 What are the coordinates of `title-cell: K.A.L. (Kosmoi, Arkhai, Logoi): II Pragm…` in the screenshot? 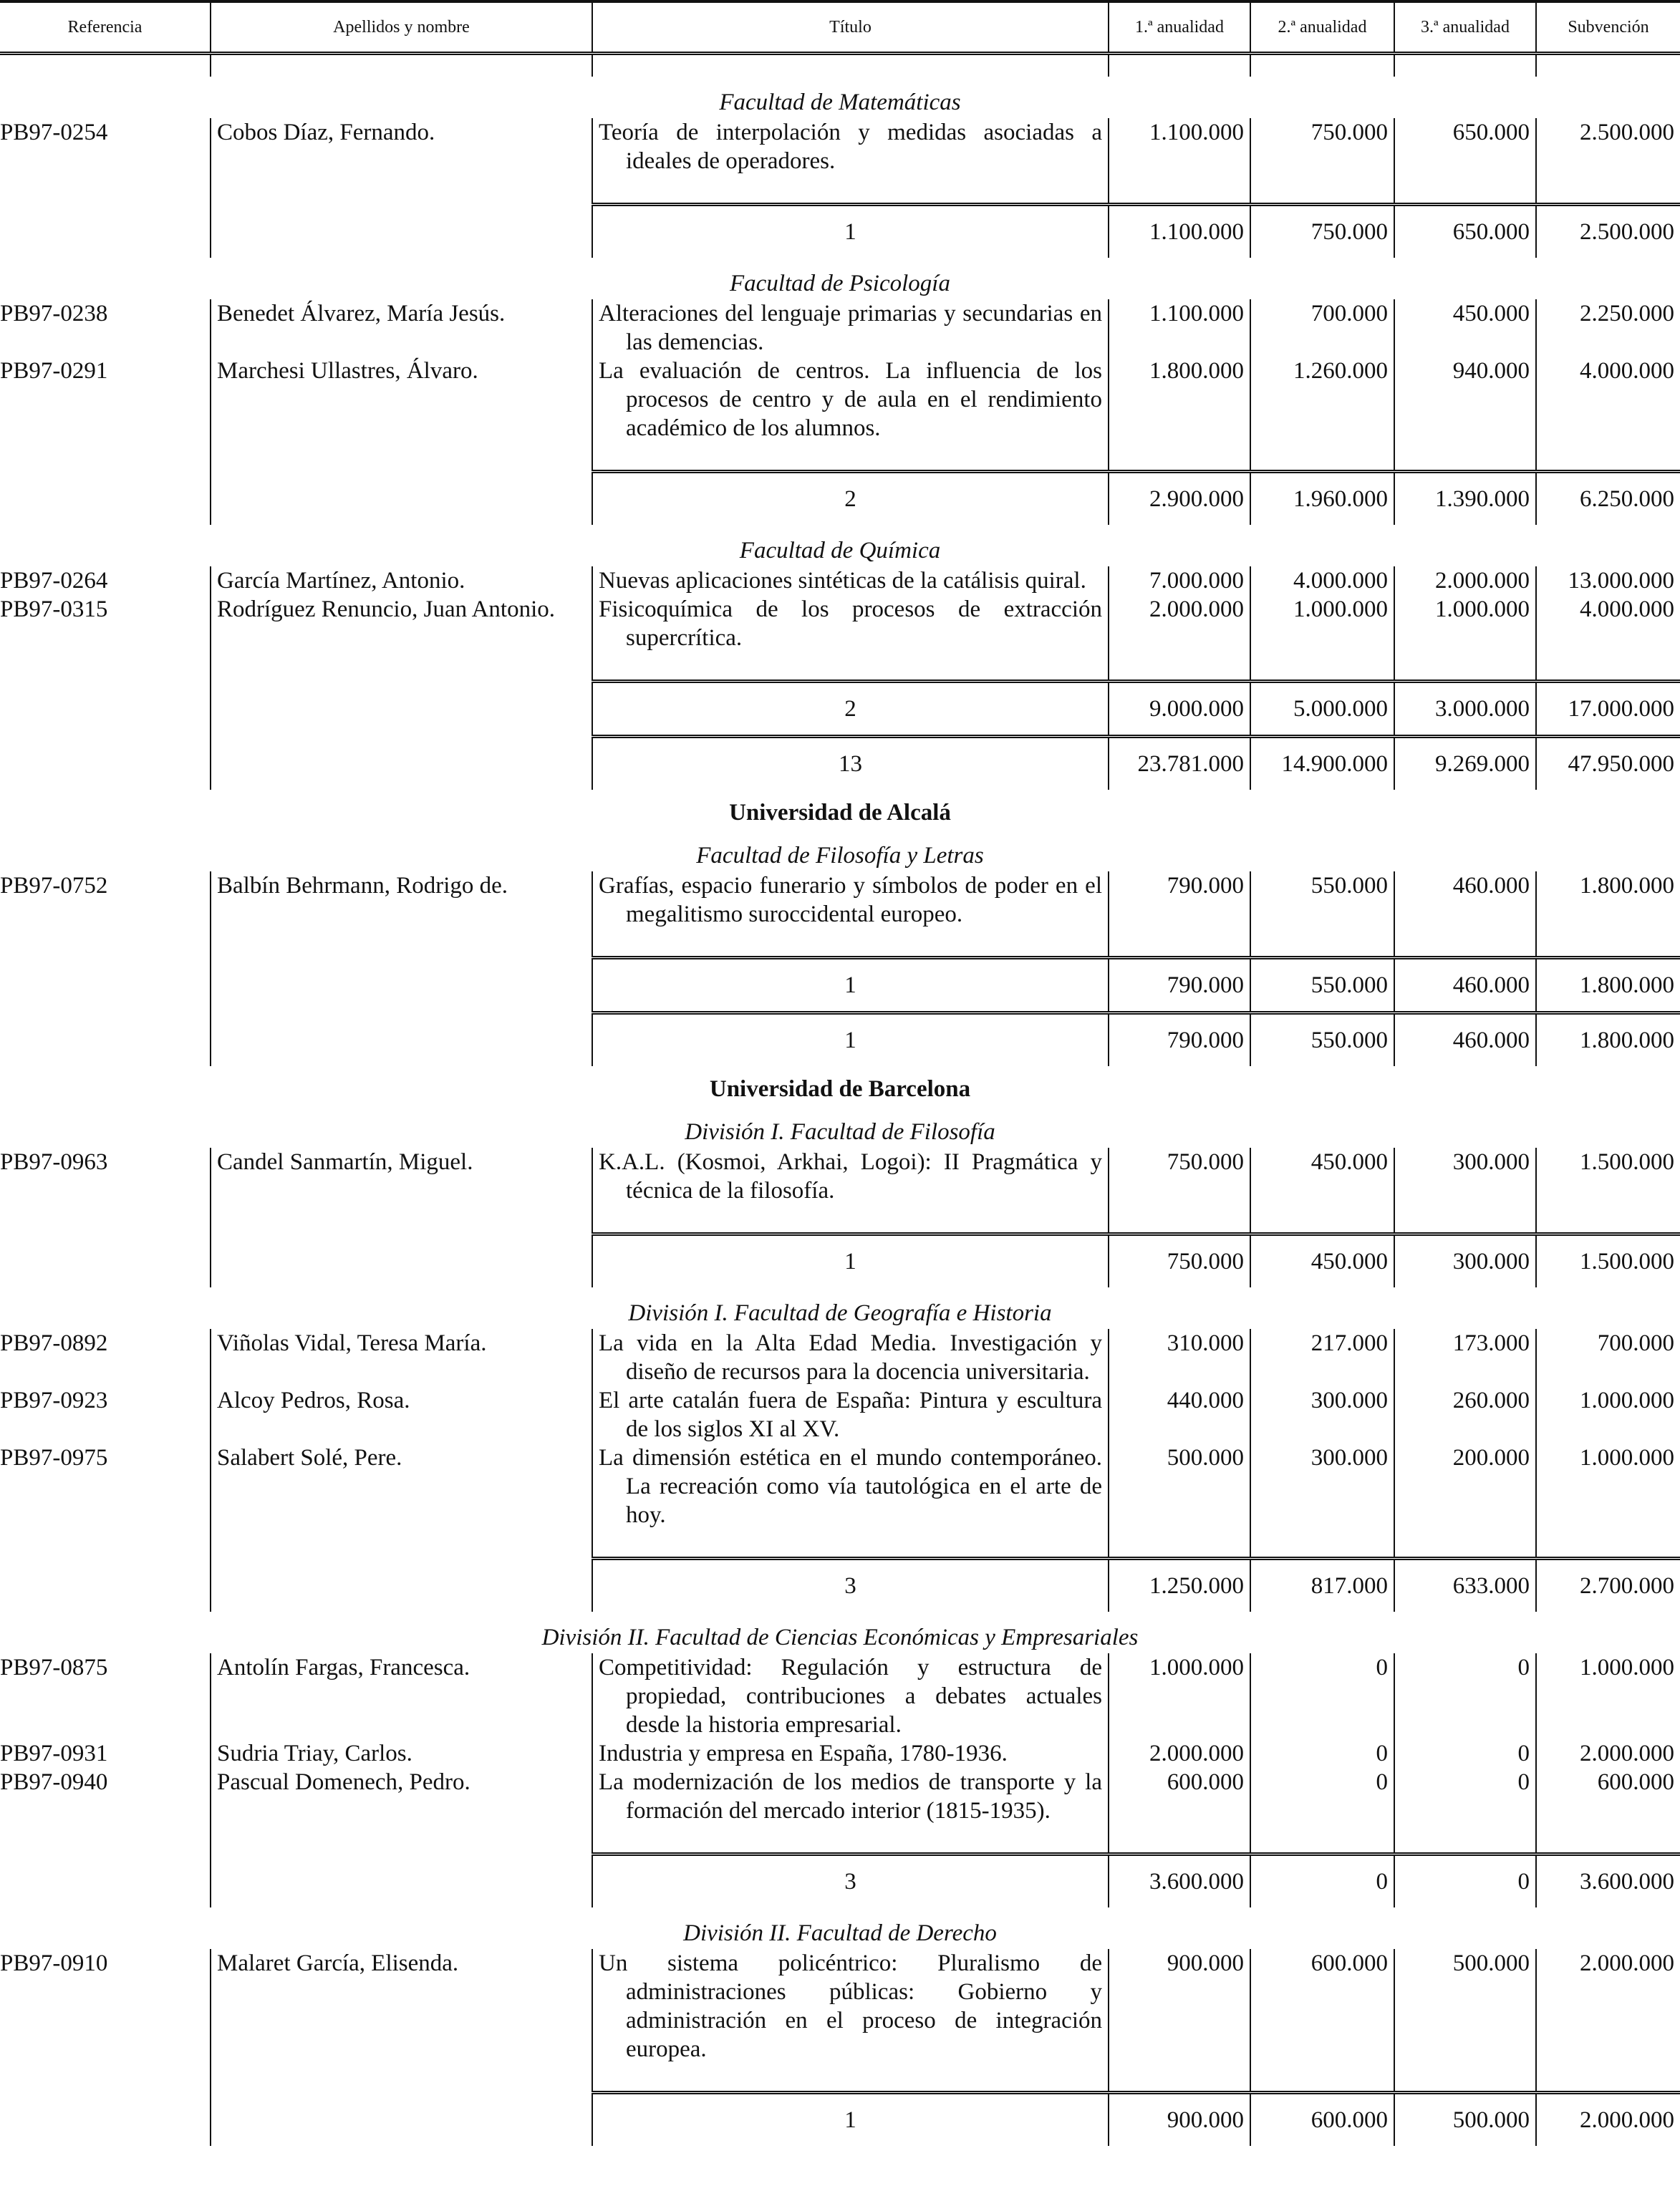 It's located at (850, 1176).